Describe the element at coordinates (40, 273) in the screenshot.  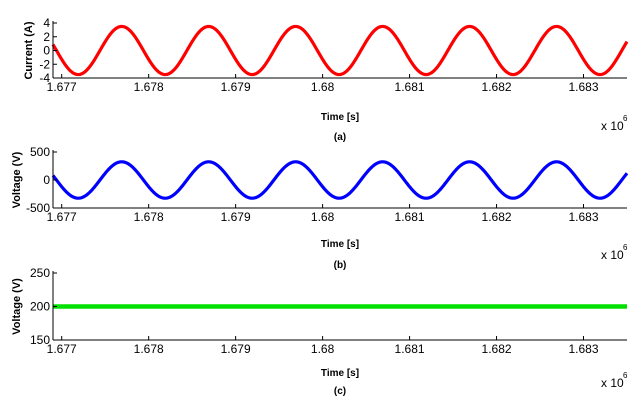
I see `y-tick-label: 250` at that location.